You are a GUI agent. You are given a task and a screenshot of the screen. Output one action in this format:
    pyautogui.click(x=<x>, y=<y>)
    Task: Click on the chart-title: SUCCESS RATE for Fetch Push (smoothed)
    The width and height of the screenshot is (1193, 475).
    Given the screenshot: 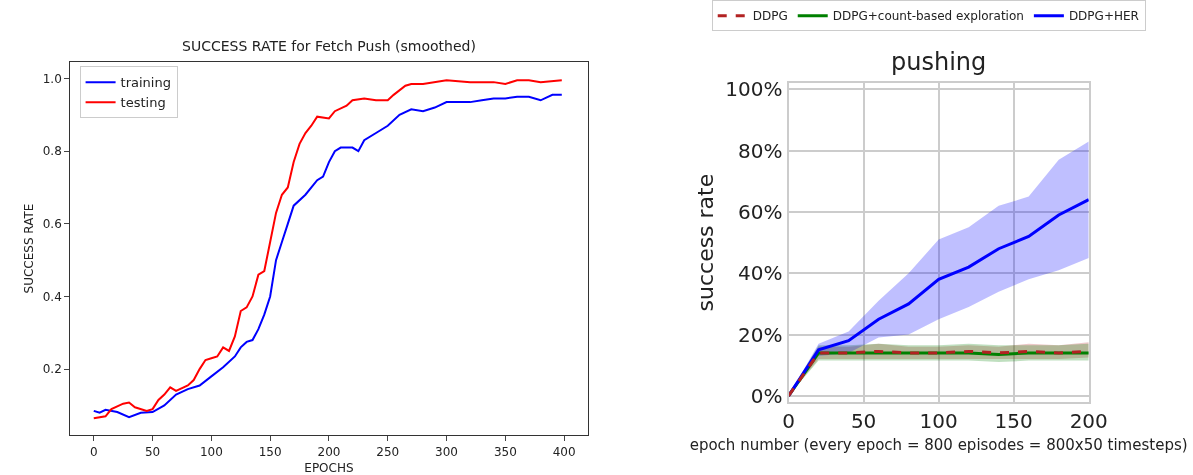 What is the action you would take?
    pyautogui.click(x=329, y=46)
    